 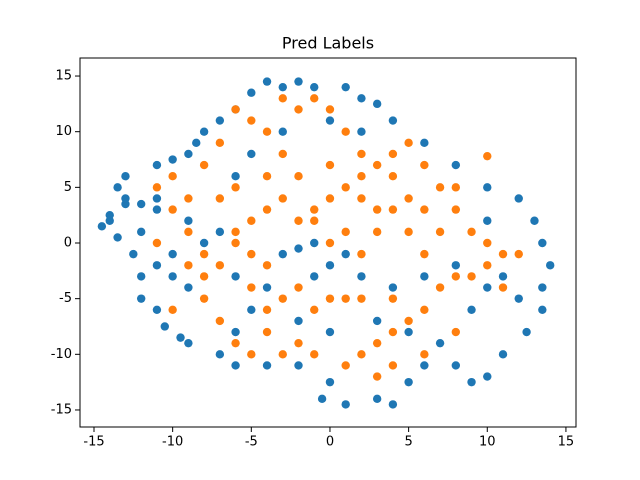 I want to click on x-tick-label: 15, so click(x=566, y=442).